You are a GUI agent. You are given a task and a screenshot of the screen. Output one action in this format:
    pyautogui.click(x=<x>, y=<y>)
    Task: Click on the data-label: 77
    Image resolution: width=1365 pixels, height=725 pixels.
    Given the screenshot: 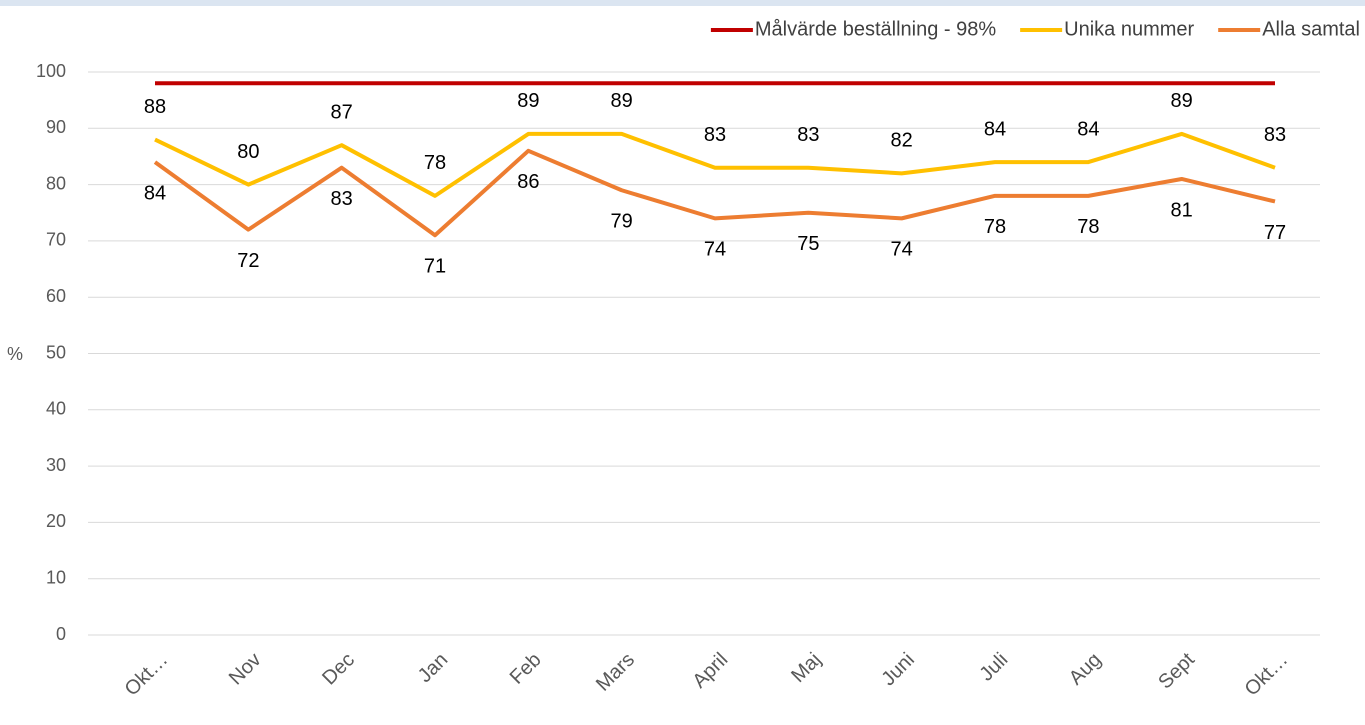 What is the action you would take?
    pyautogui.click(x=1275, y=233)
    